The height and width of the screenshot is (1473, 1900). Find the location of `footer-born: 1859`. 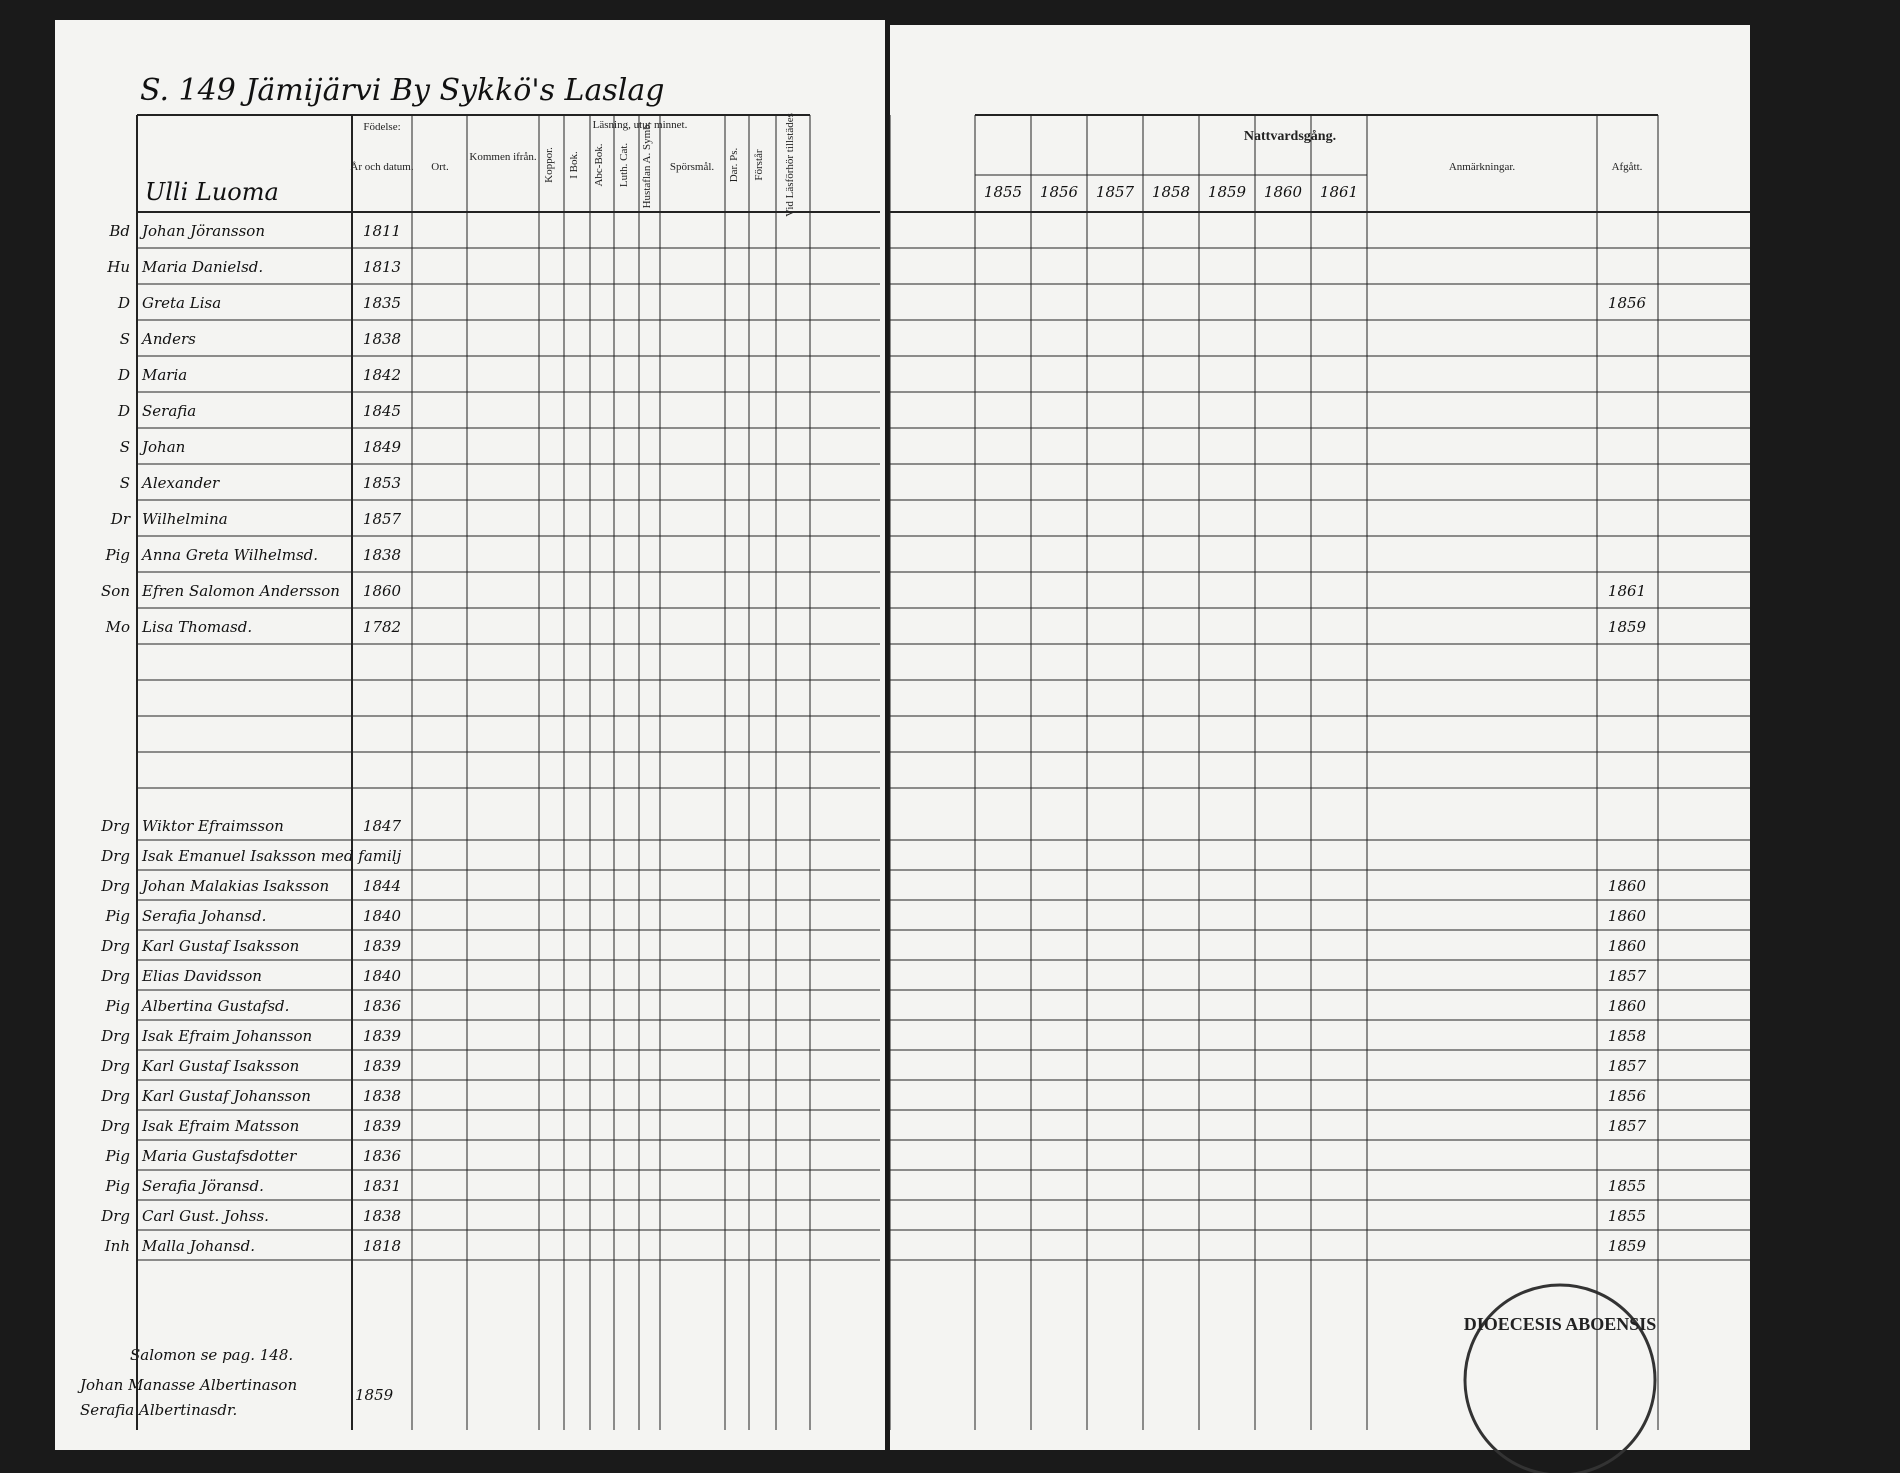

footer-born: 1859 is located at coordinates (374, 1395).